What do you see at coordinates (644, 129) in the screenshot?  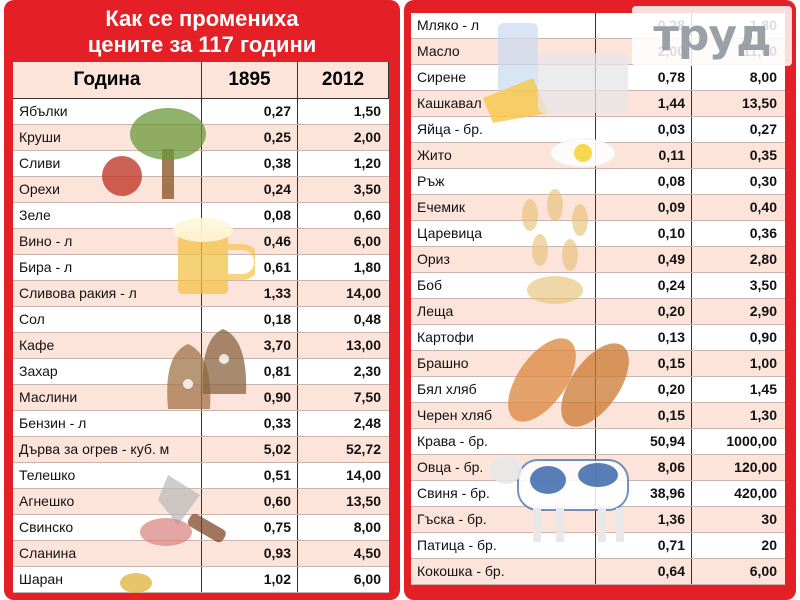 I see `price-1895: 0,03` at bounding box center [644, 129].